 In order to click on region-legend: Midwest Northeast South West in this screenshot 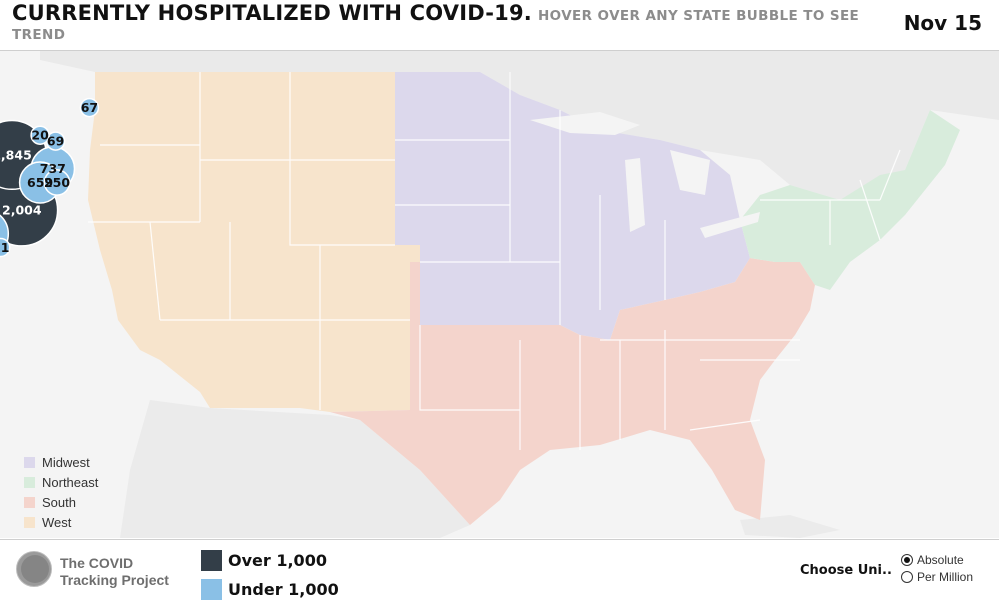, I will do `click(61, 492)`.